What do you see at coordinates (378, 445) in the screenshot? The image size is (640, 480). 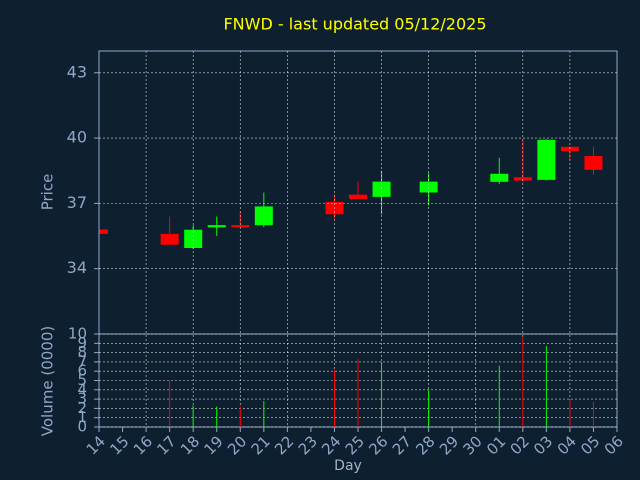 I see `x-tick-label: 26` at bounding box center [378, 445].